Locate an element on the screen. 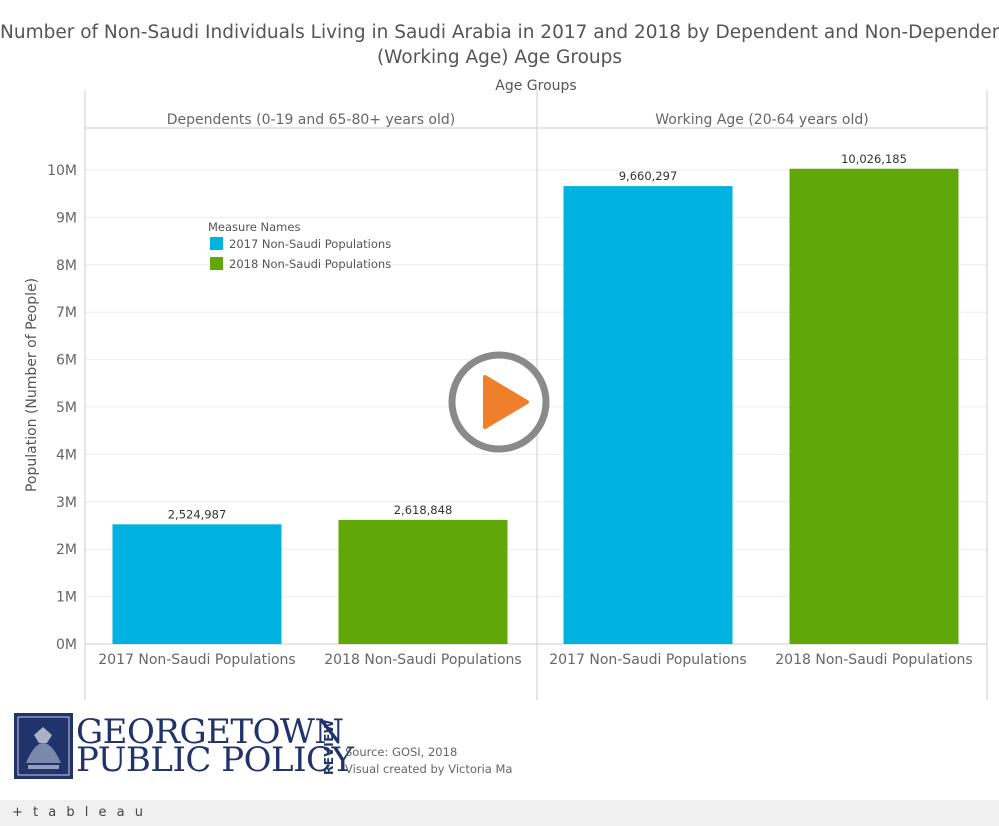 The height and width of the screenshot is (826, 999). y-axis-title: Population (Number of People) is located at coordinates (32, 385).